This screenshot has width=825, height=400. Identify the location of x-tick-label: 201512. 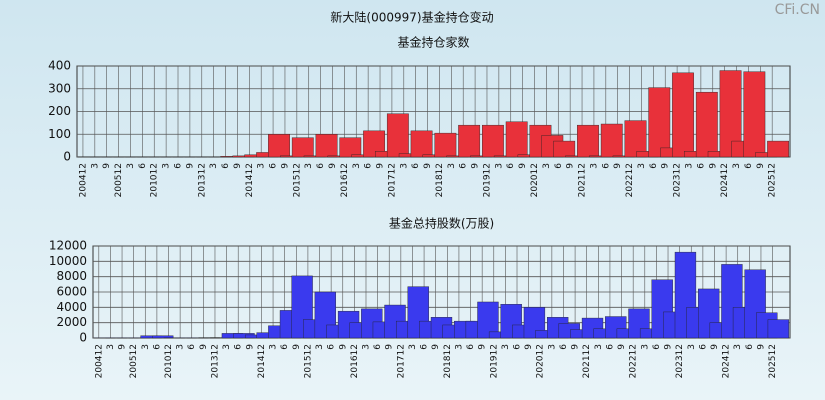
(297, 180).